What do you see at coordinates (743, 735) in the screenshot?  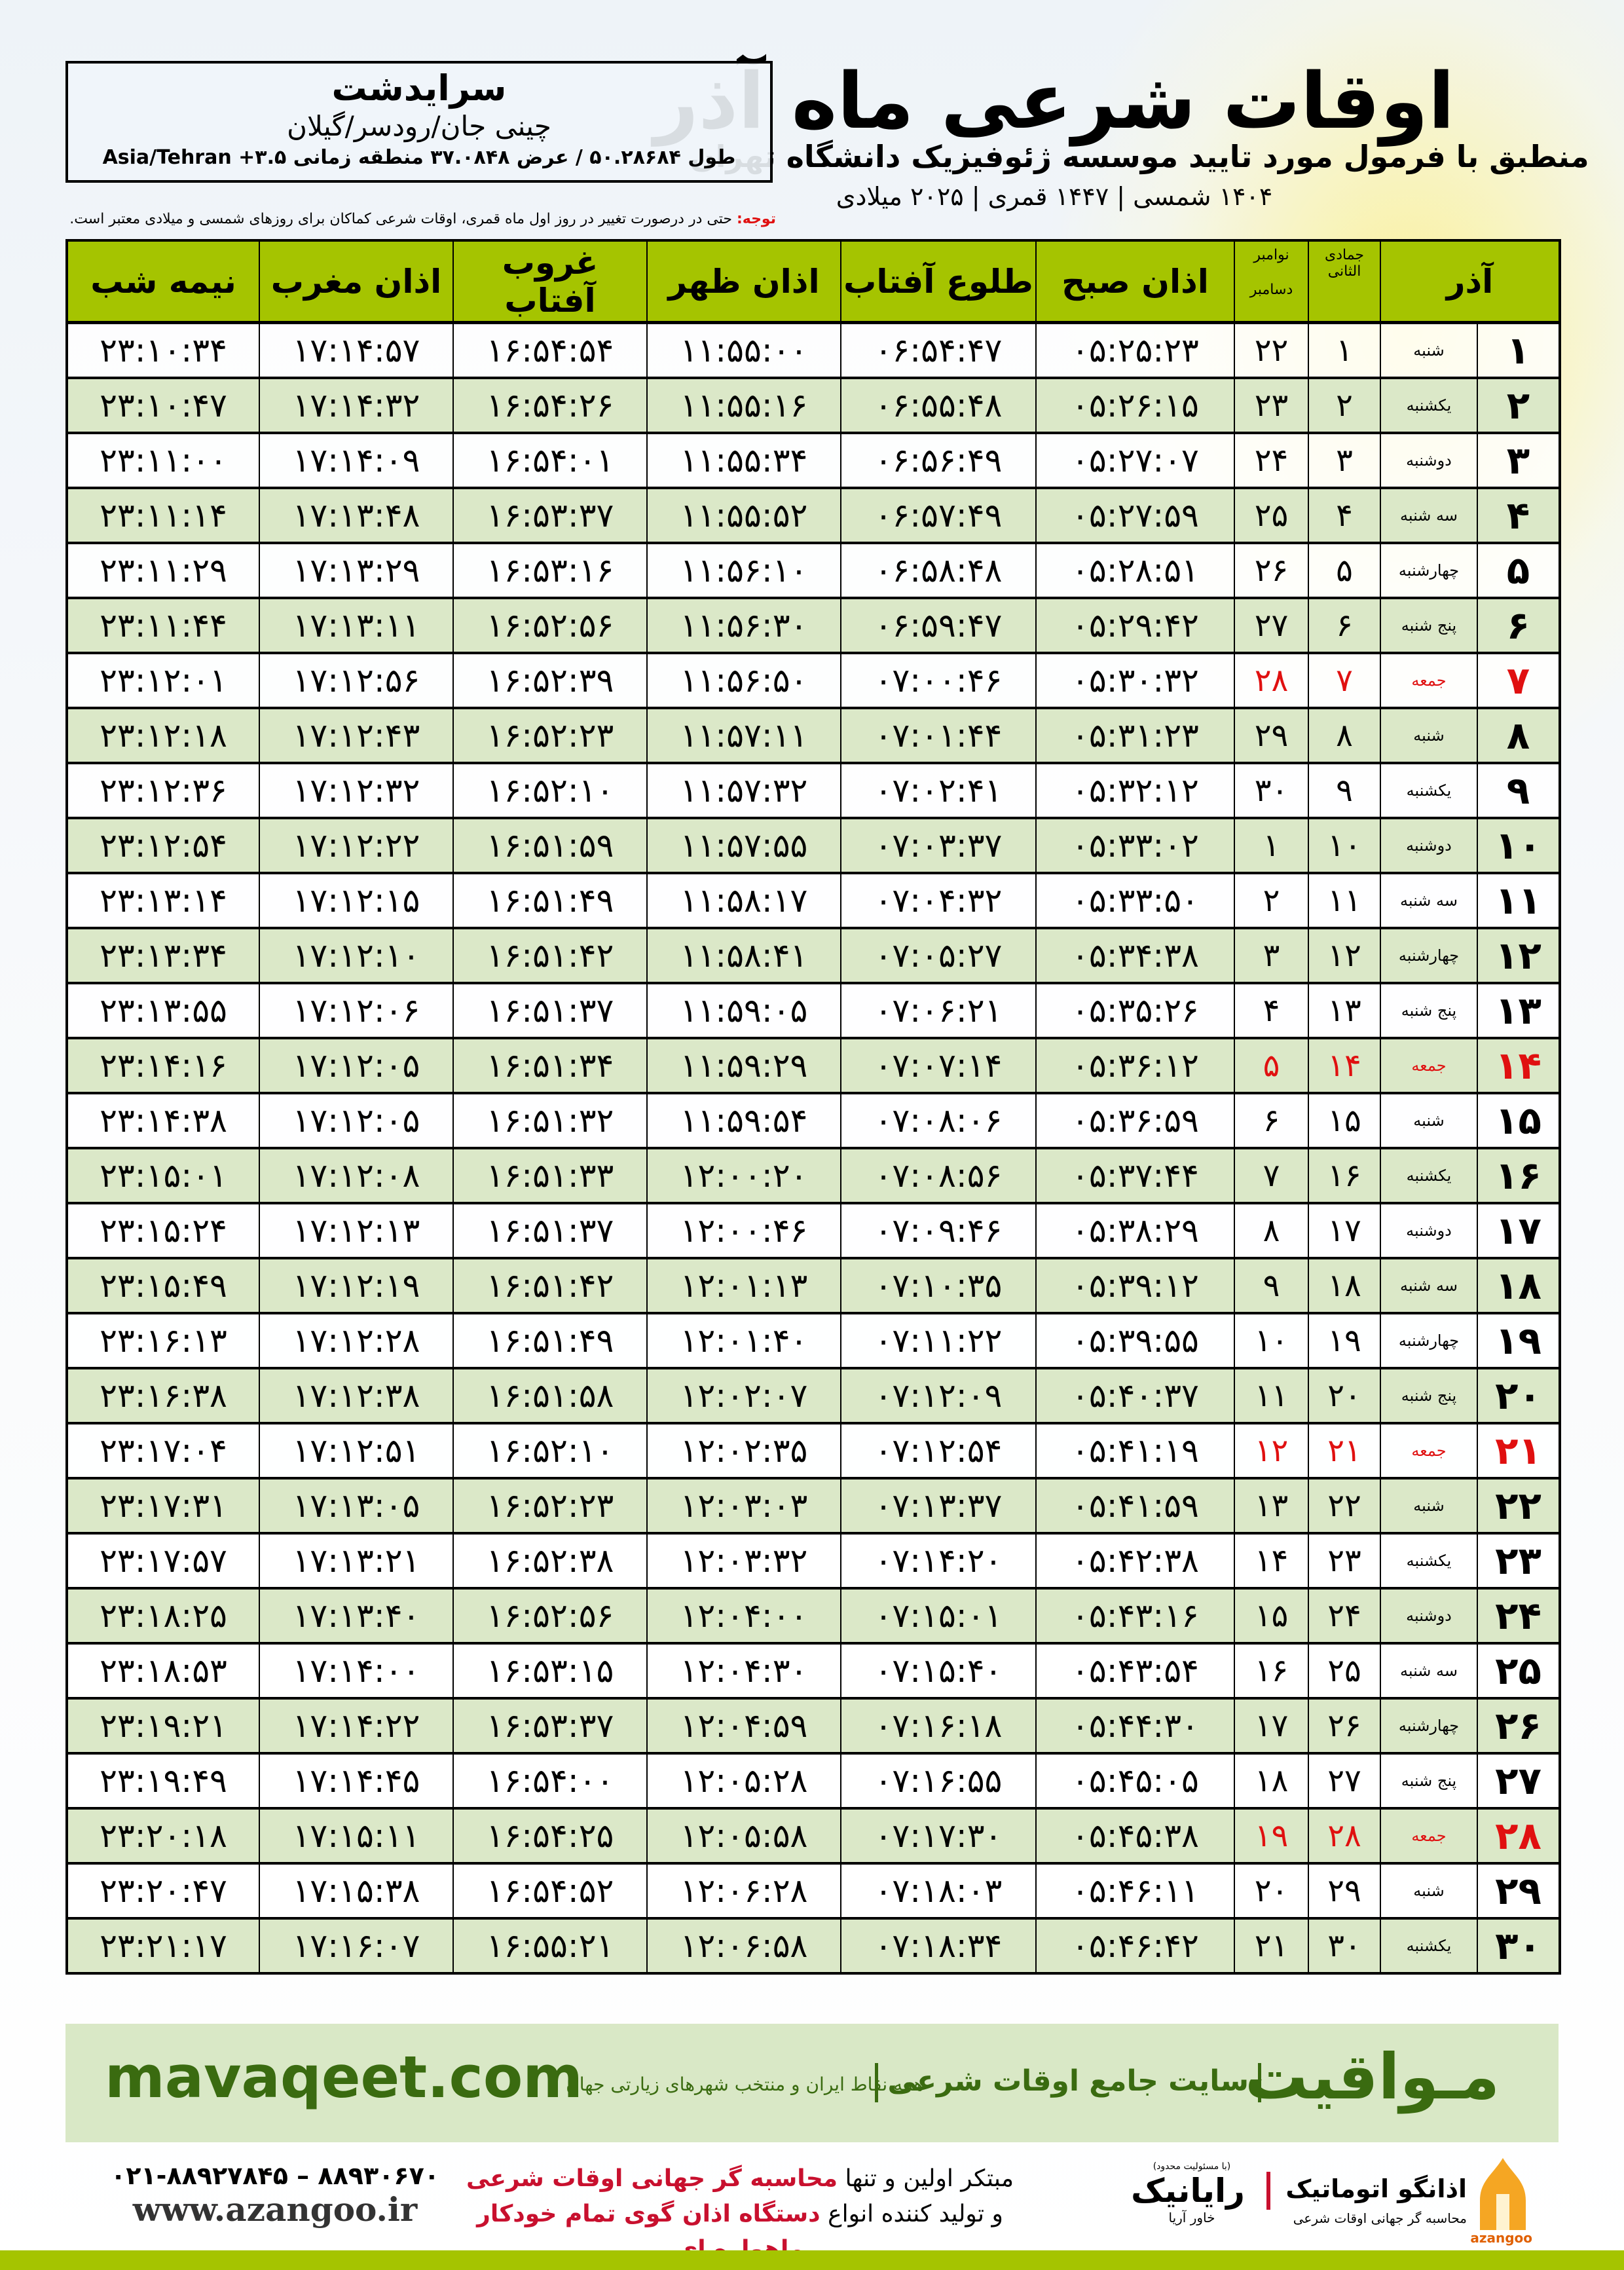 I see `dhuhr-time: ۱۱:۵۷:۱۱` at bounding box center [743, 735].